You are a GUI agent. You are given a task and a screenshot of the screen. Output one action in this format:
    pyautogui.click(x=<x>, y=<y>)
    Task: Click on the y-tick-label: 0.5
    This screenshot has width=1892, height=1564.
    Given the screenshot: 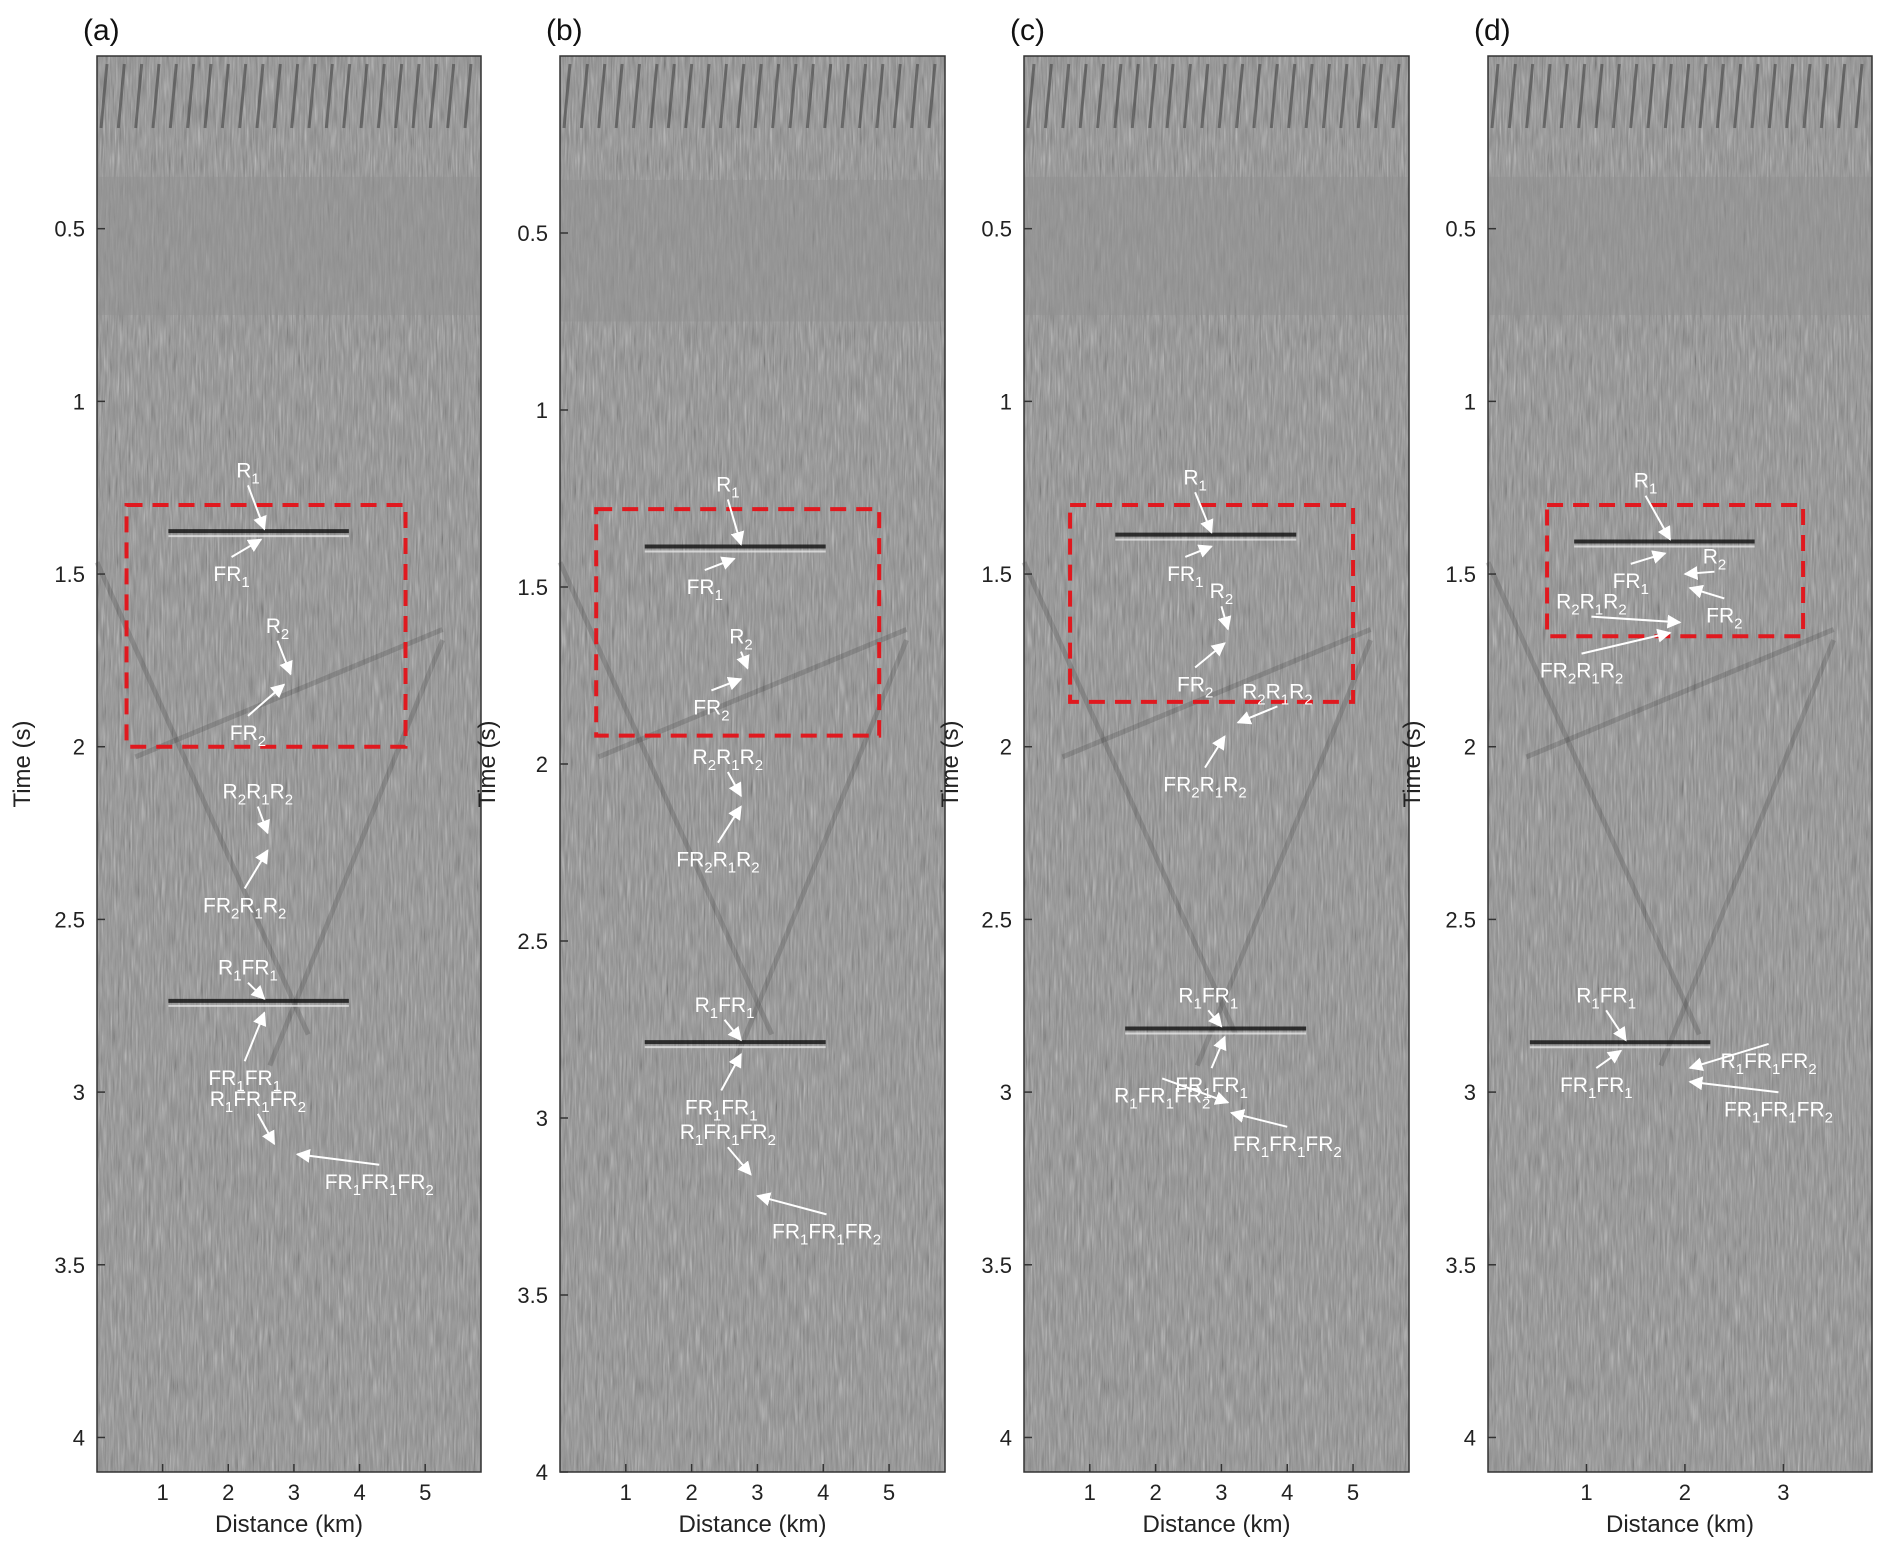 What is the action you would take?
    pyautogui.click(x=532, y=233)
    